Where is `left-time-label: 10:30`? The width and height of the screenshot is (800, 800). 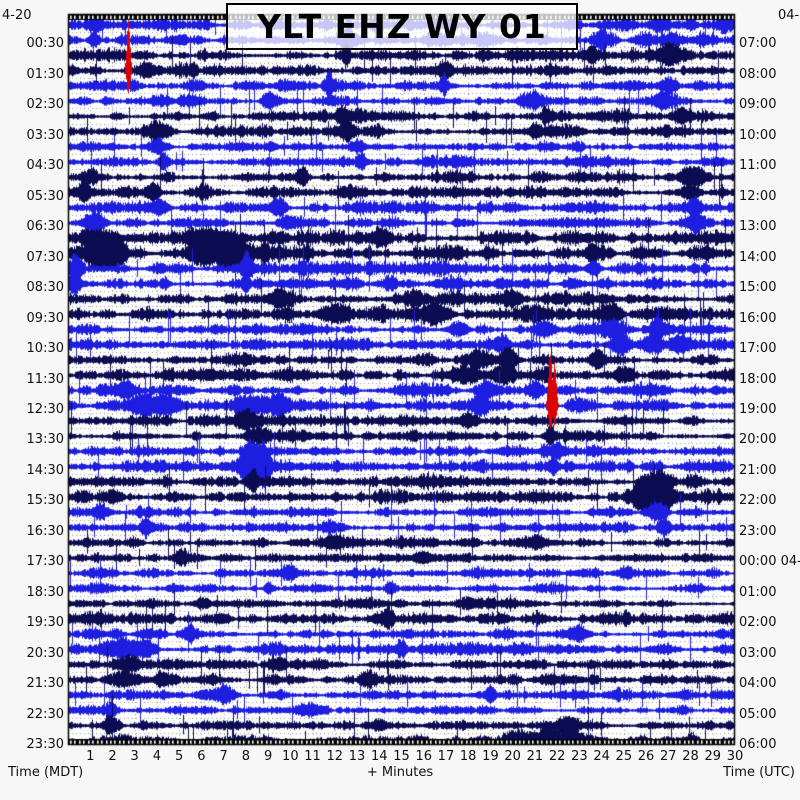 left-time-label: 10:30 is located at coordinates (45, 349).